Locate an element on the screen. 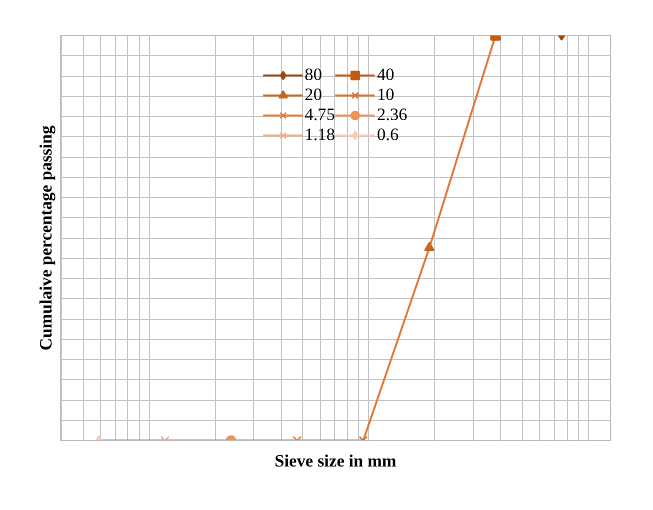  legend-label: 40 is located at coordinates (386, 75).